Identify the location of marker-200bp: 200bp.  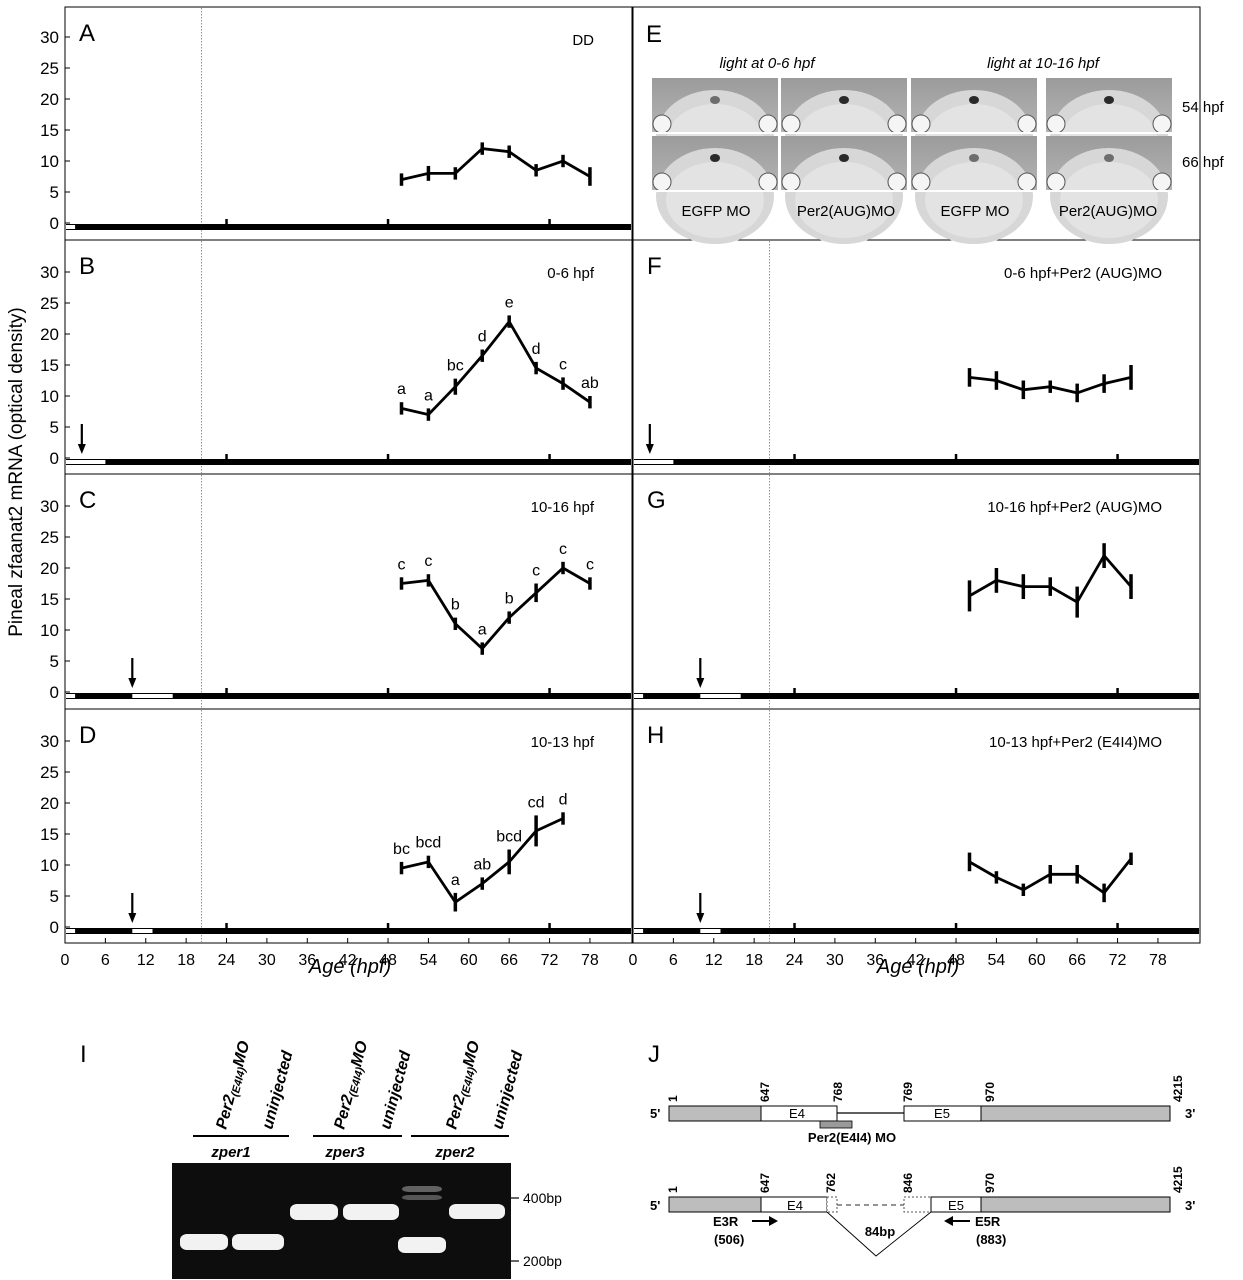
(542, 1261).